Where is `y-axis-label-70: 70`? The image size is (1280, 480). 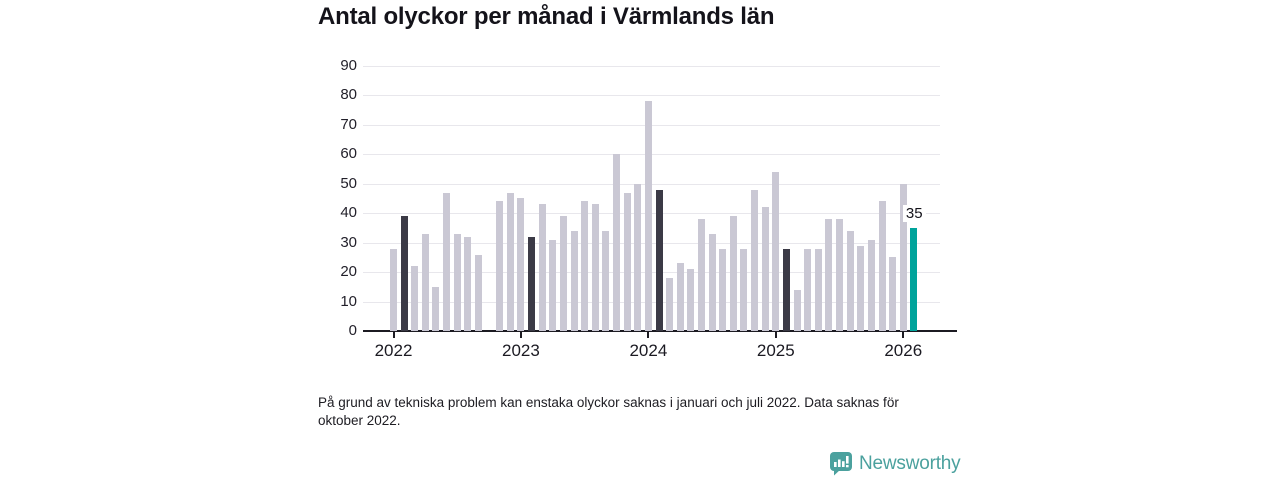 y-axis-label-70: 70 is located at coordinates (348, 124).